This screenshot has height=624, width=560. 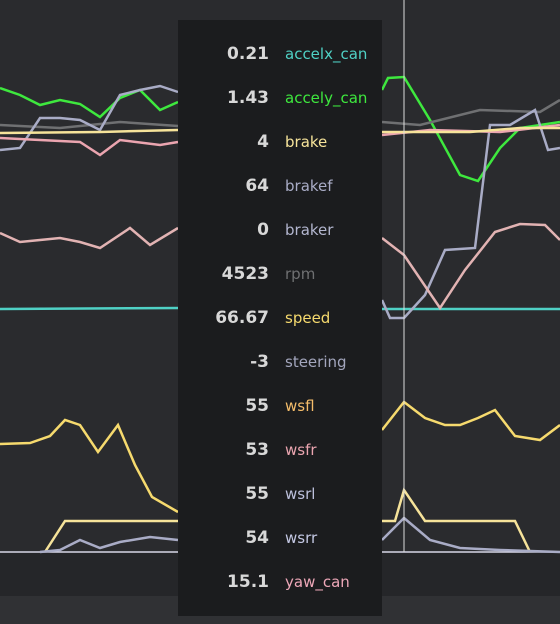 What do you see at coordinates (263, 230) in the screenshot?
I see `row-value: 0` at bounding box center [263, 230].